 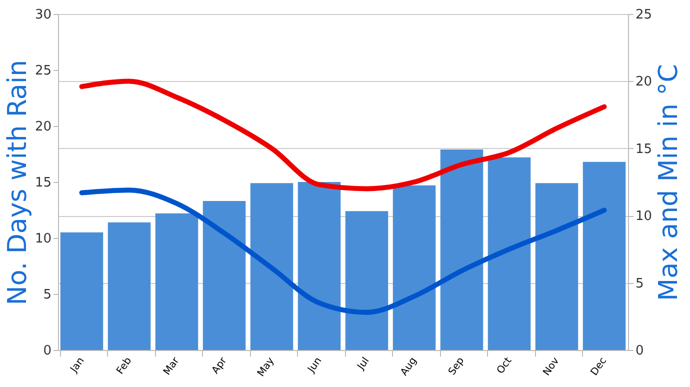 What do you see at coordinates (43, 127) in the screenshot?
I see `y-tick-label: 20` at bounding box center [43, 127].